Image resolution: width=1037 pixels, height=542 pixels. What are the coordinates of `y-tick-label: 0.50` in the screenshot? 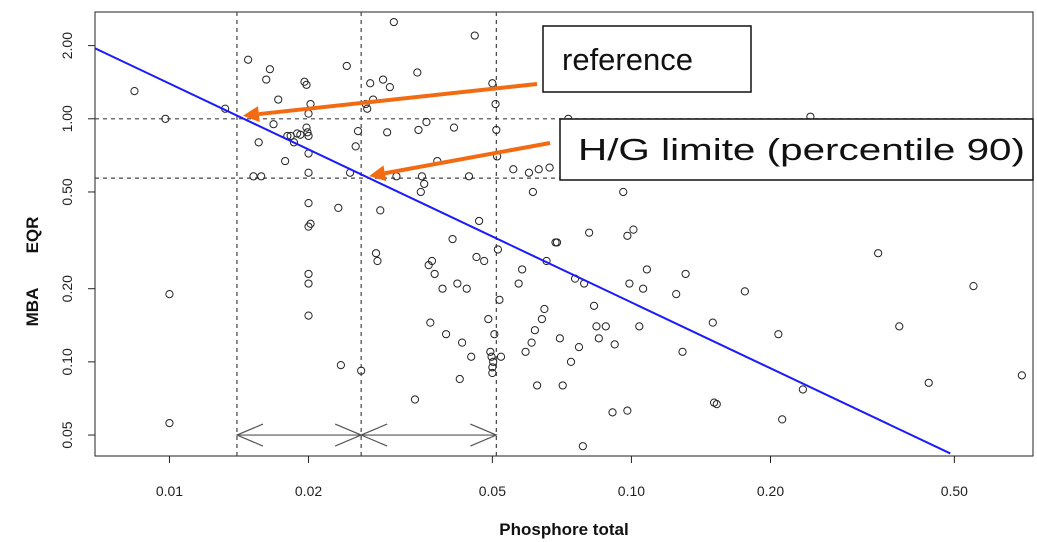 It's located at (67, 191).